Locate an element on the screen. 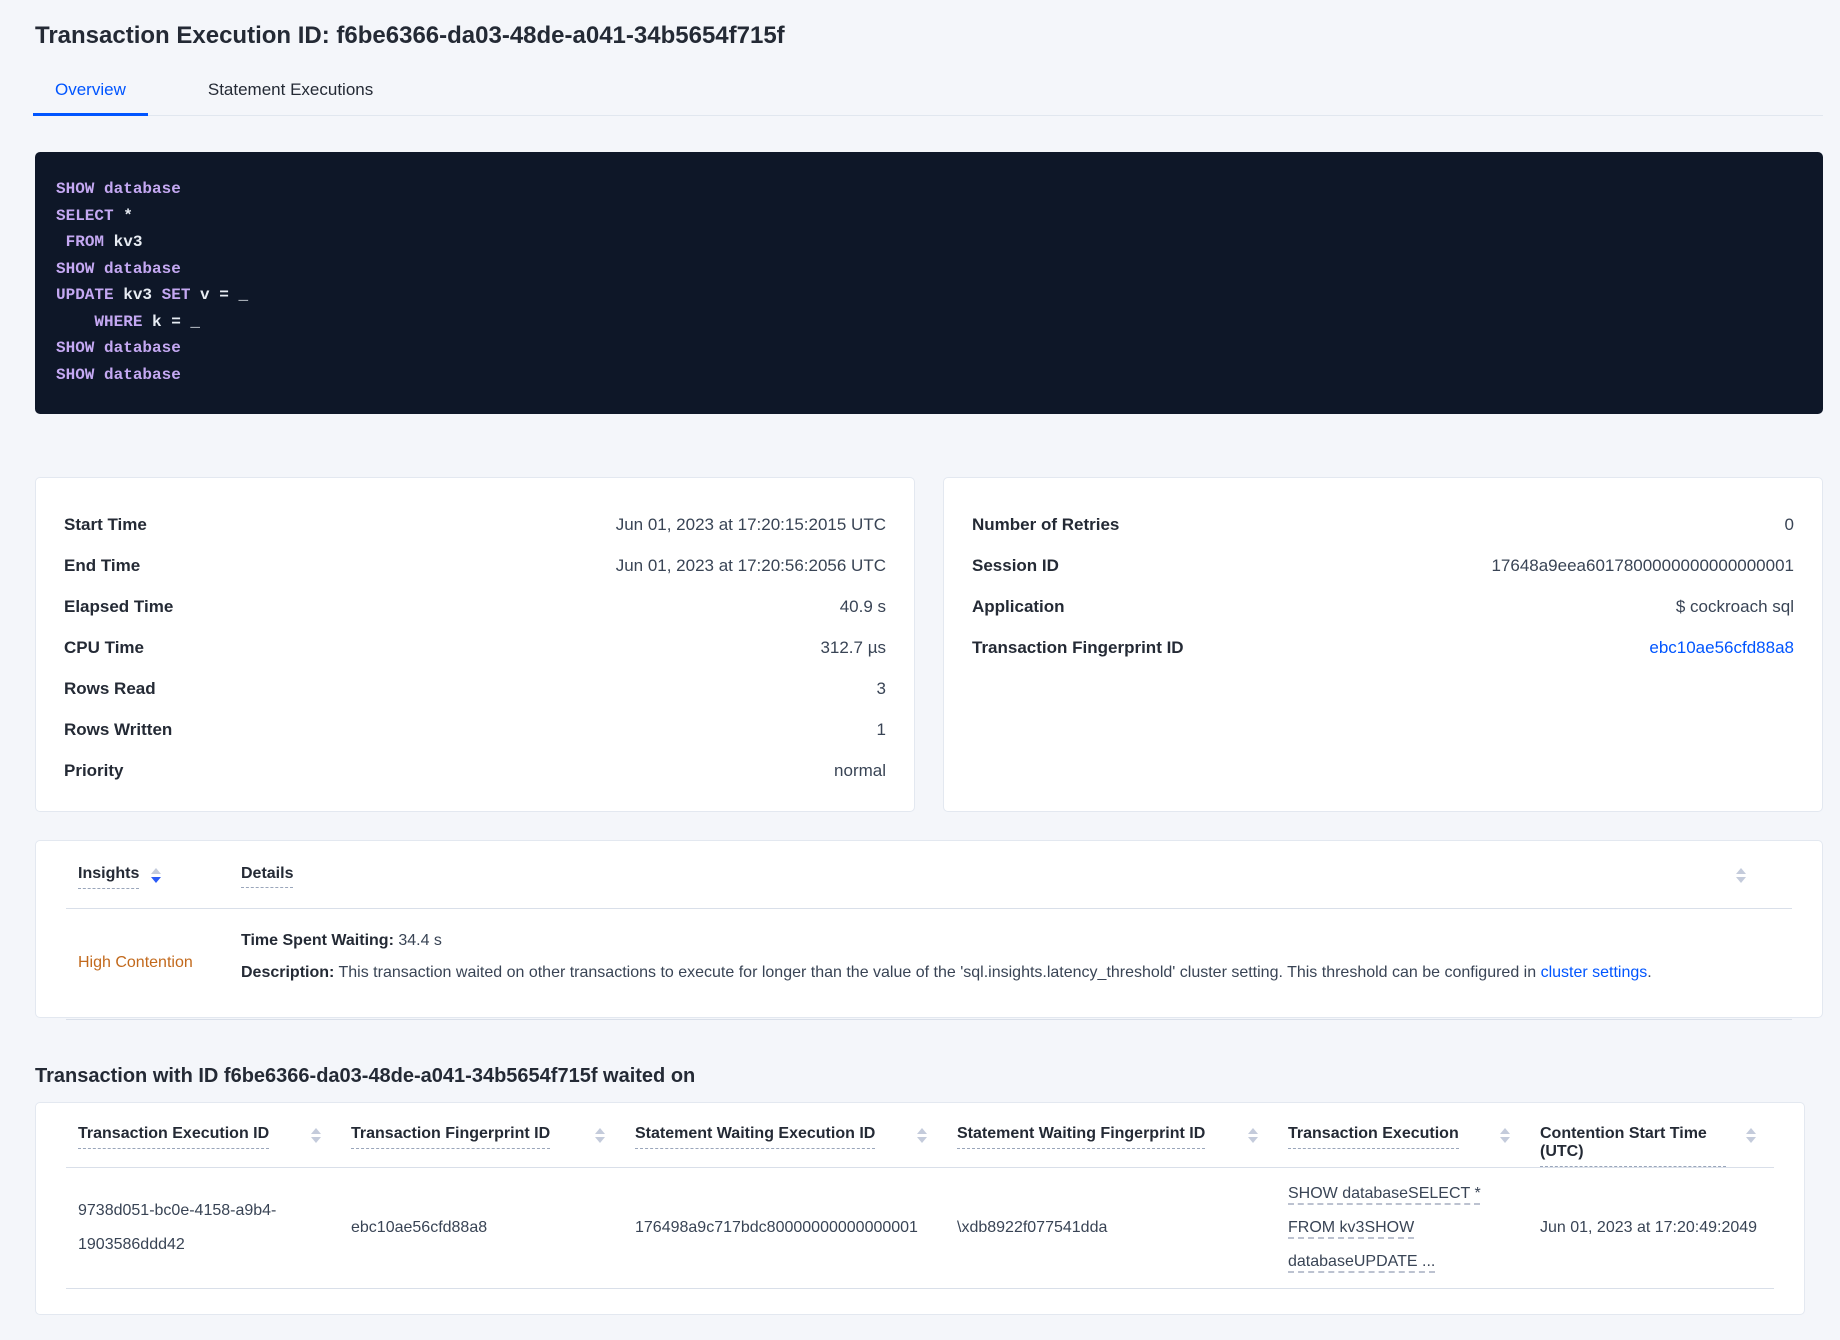  stat-row-cpu-time: CPU Time 312.7 µs is located at coordinates (475, 647).